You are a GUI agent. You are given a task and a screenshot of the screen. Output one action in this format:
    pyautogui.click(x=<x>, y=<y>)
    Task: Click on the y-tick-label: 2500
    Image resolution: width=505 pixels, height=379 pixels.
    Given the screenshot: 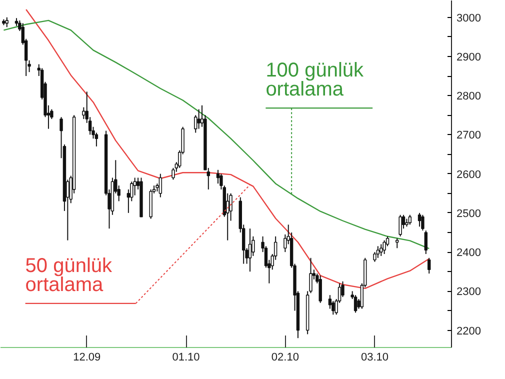 What is the action you would take?
    pyautogui.click(x=468, y=214)
    